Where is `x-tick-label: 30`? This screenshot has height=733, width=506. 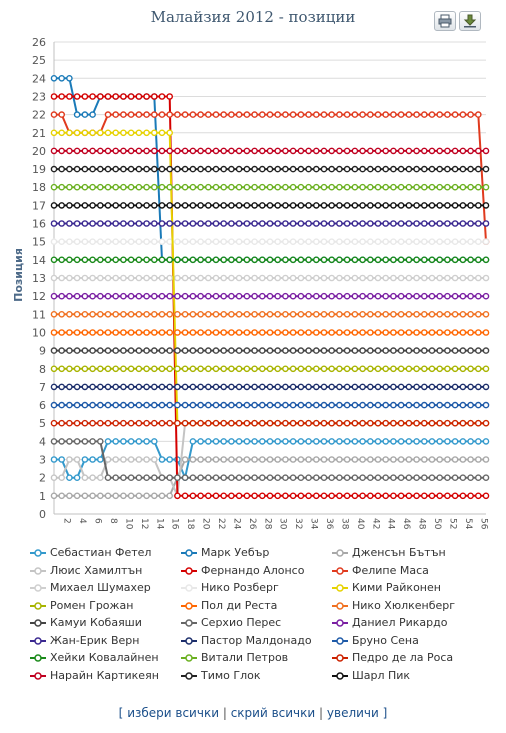
x-tick-label: 30 is located at coordinates (283, 524).